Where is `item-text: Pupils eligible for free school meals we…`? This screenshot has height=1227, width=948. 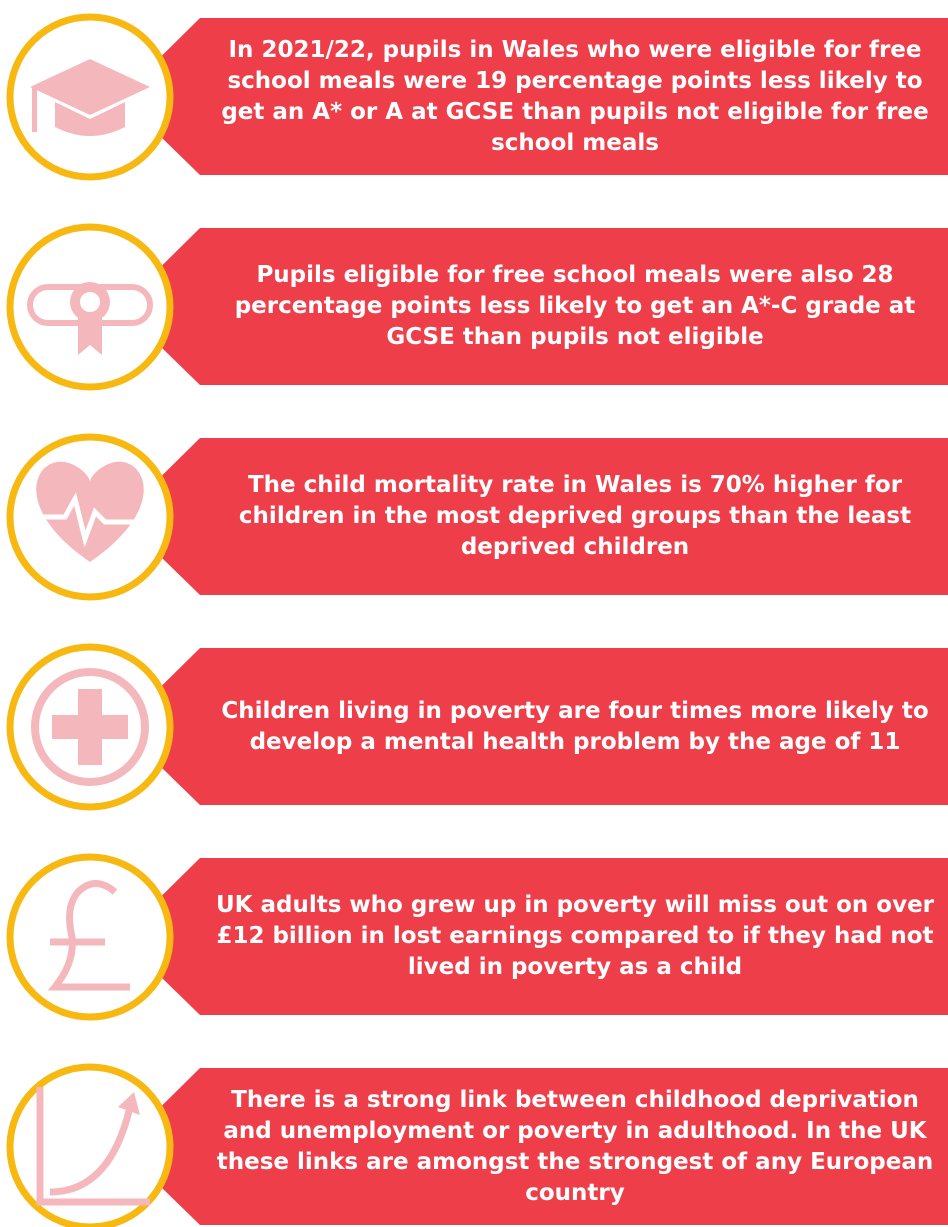 item-text: Pupils eligible for free school meals we… is located at coordinates (575, 306).